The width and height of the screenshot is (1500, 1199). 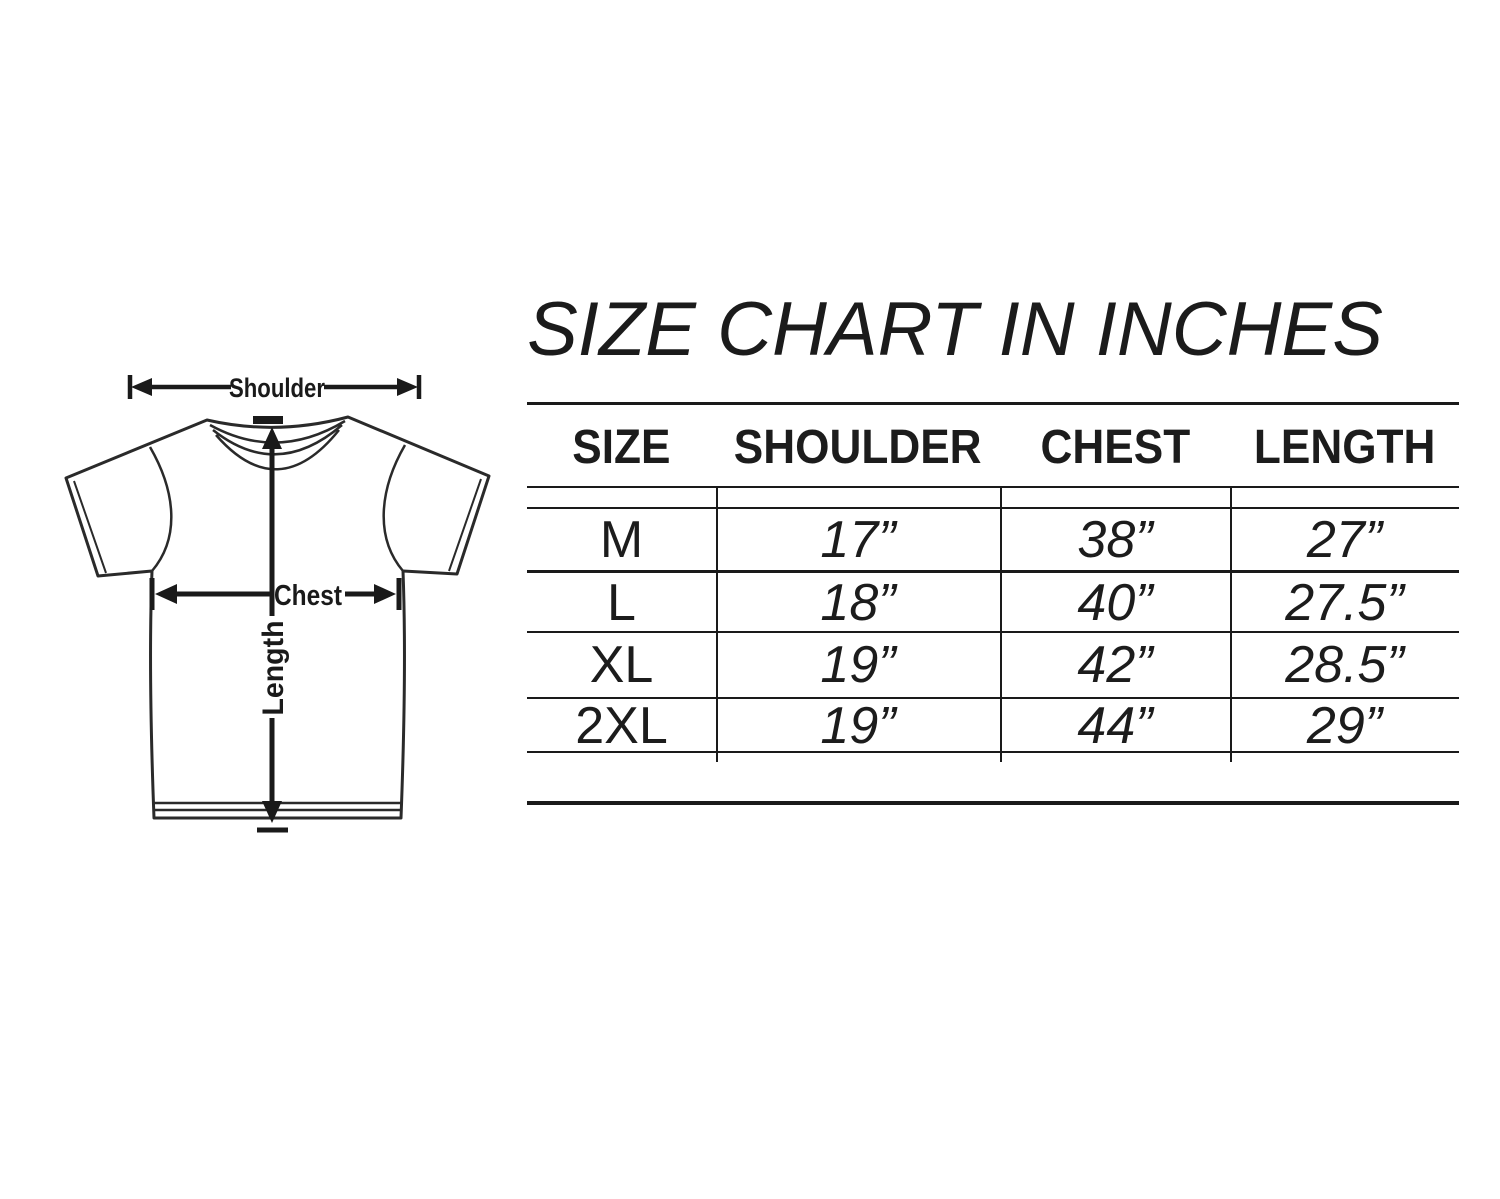 I want to click on chest-cell: 40”, so click(x=1115, y=602).